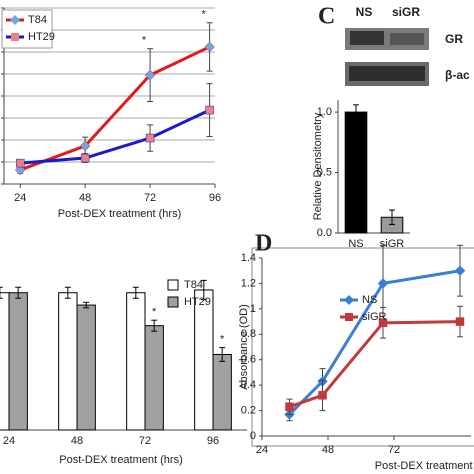 The image size is (474, 474). Describe the element at coordinates (248, 360) in the screenshot. I see `y-tick-label: 0.6` at that location.